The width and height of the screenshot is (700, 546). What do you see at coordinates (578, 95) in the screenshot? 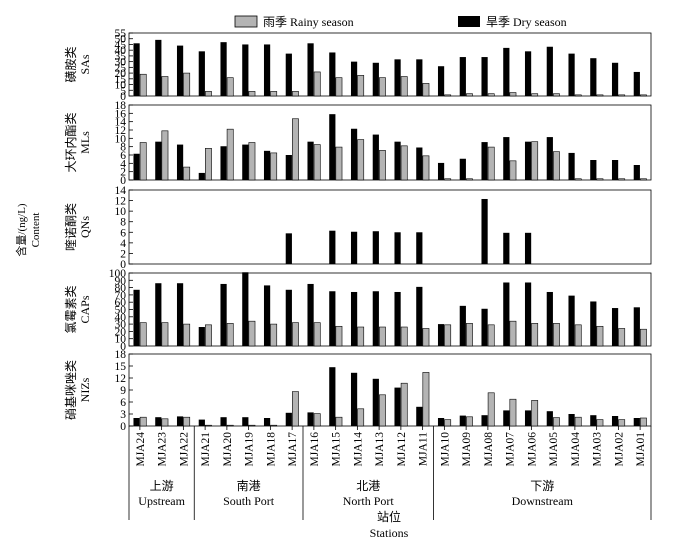
I see `bar-rainy-MJA04` at bounding box center [578, 95].